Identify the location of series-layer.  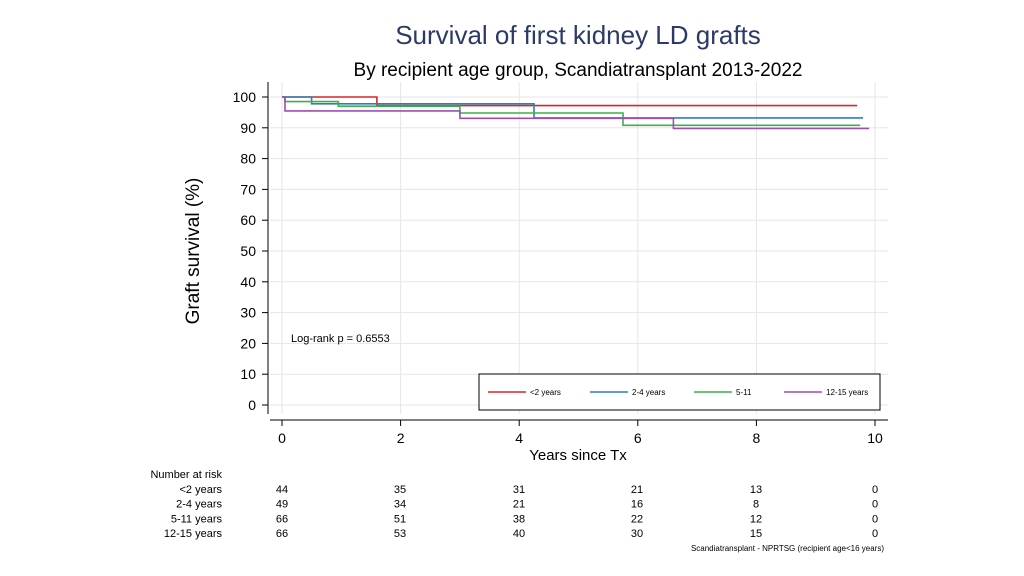
(576, 113).